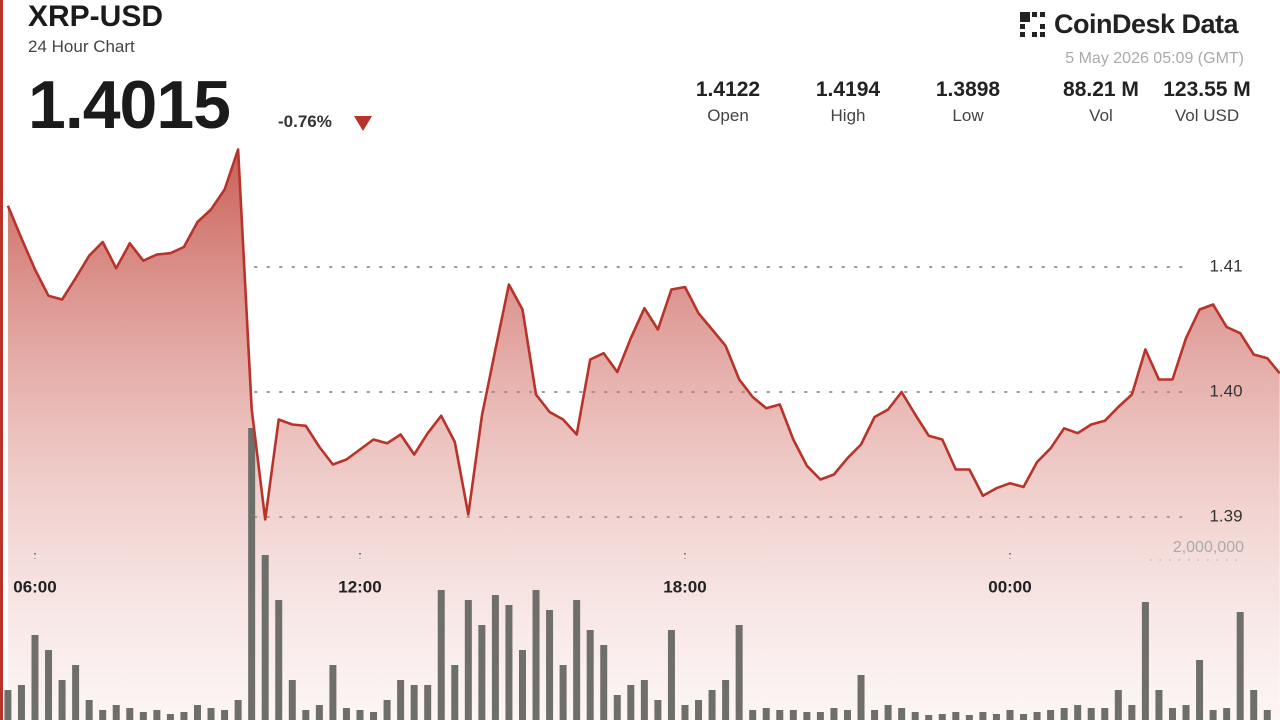  I want to click on subtitle: 24 Hour Chart, so click(81, 46).